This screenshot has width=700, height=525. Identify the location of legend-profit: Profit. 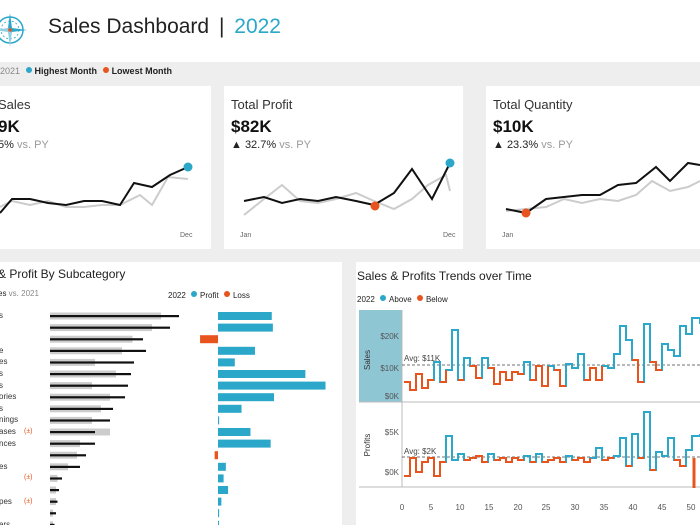
(209, 295).